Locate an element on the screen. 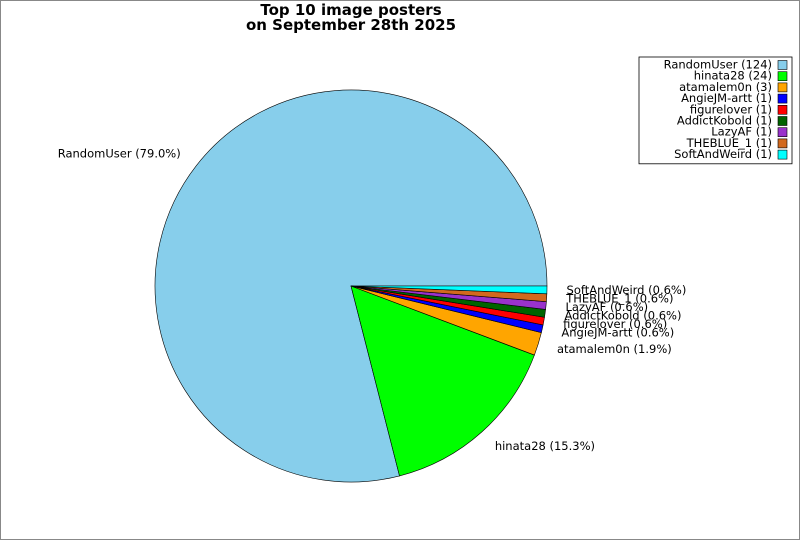 Image resolution: width=800 pixels, height=540 pixels. slice-label: AddictKobold (0.6%) is located at coordinates (622, 316).